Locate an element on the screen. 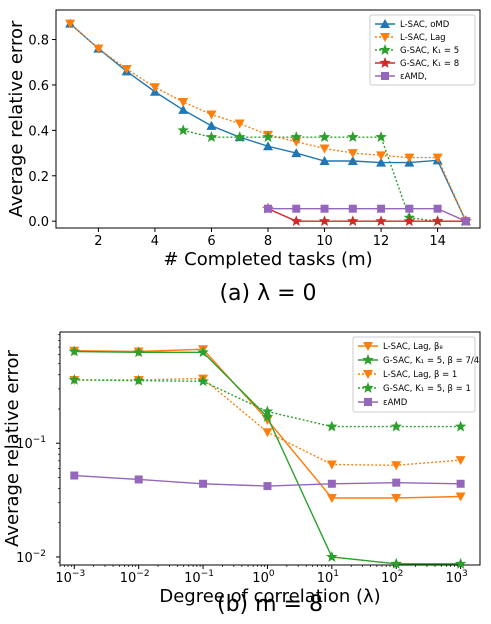 The height and width of the screenshot is (624, 491). x-tick-label: 10⁻³ is located at coordinates (70, 577).